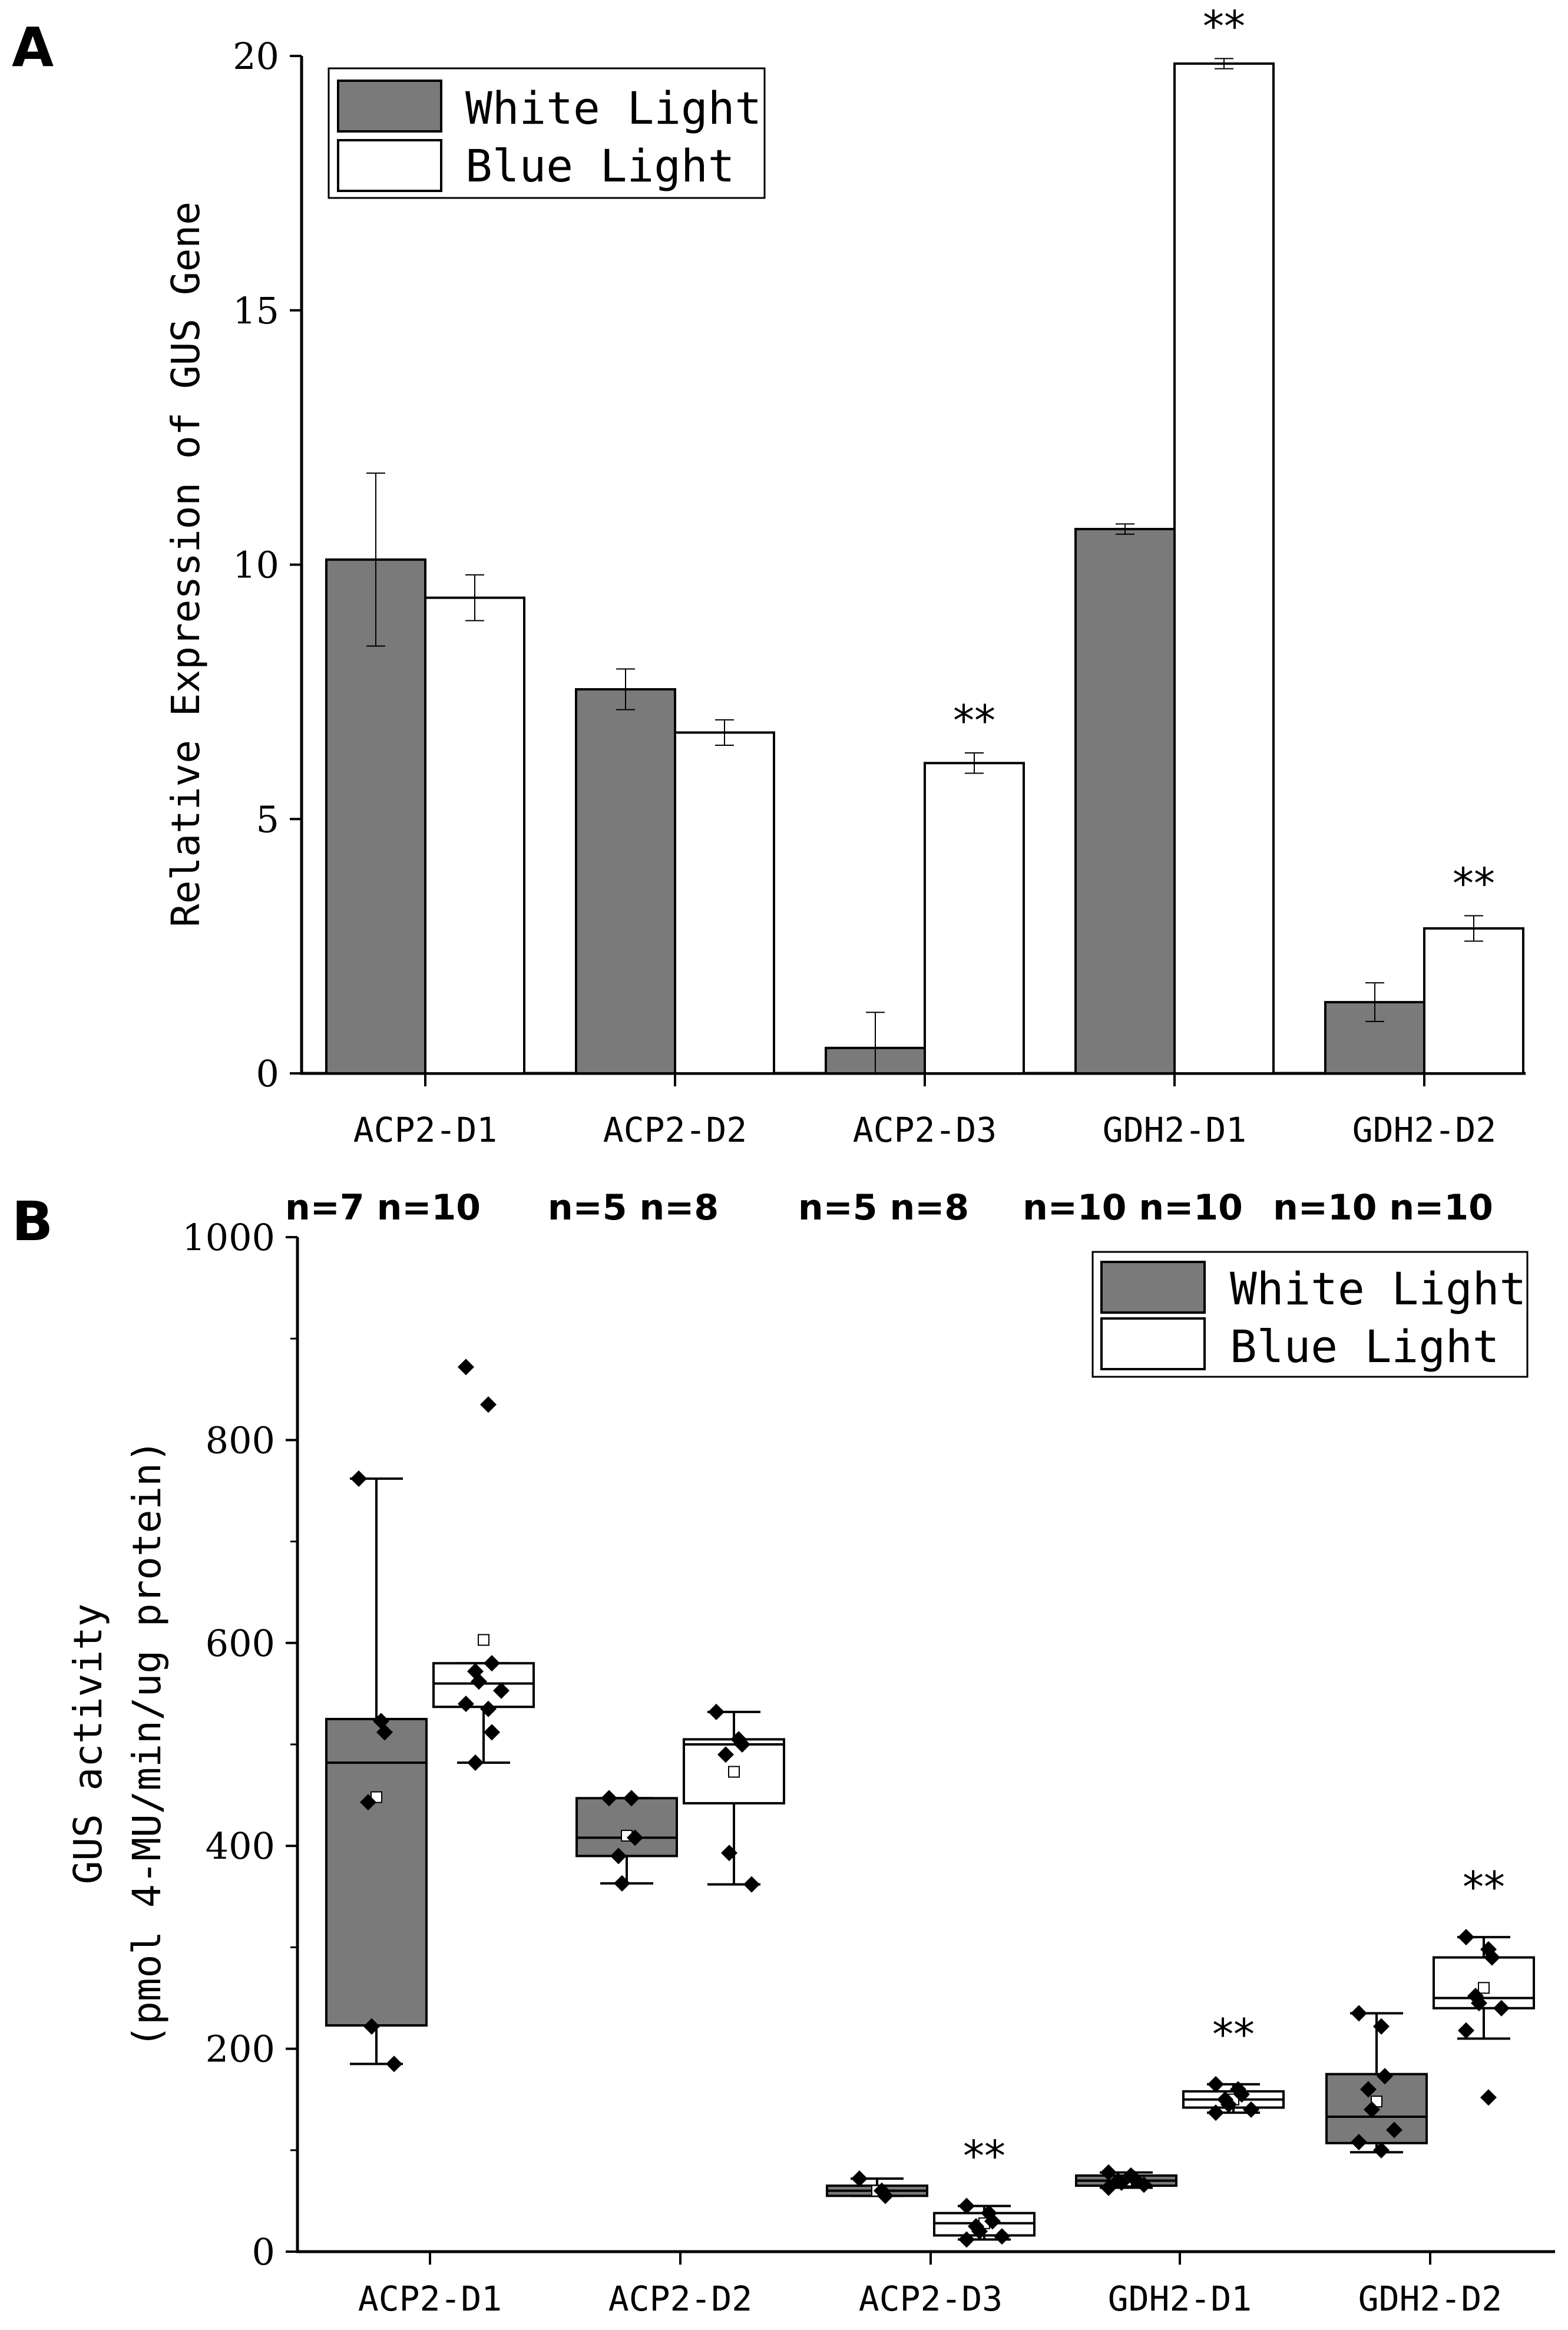 Image resolution: width=1568 pixels, height=2330 pixels. I want to click on mean-marker-blue-light-acp2-d1, so click(483, 1640).